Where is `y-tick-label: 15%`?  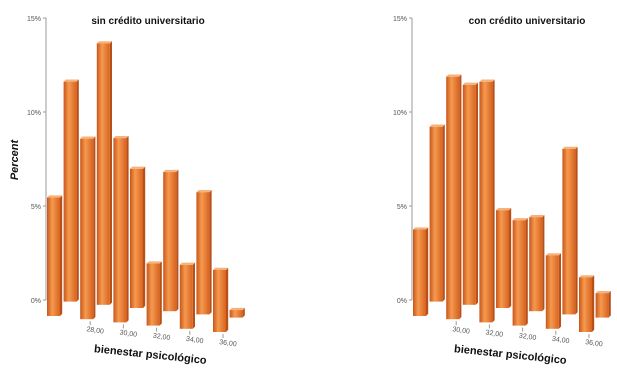 y-tick-label: 15% is located at coordinates (400, 19).